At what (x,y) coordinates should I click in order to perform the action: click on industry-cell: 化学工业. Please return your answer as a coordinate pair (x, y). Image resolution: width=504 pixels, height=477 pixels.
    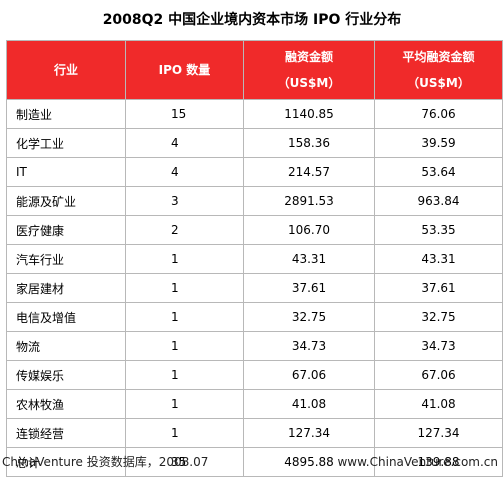
    Looking at the image, I should click on (66, 143).